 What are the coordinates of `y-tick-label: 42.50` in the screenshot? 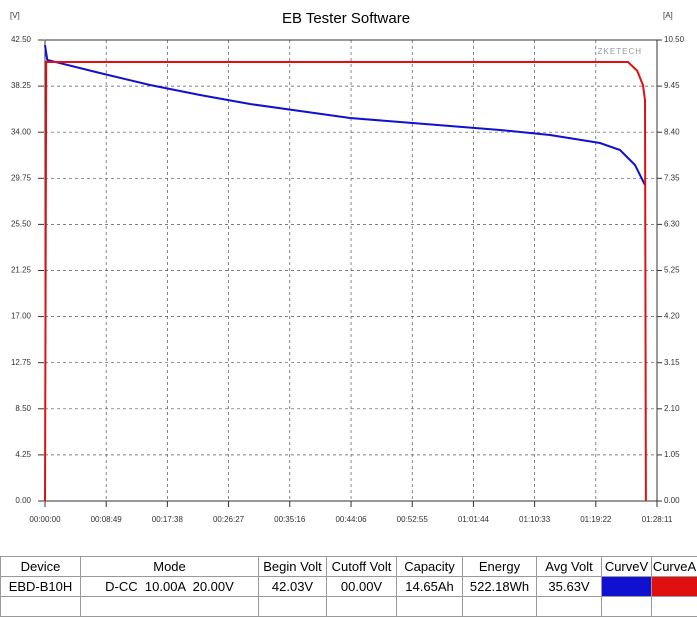 It's located at (21, 39).